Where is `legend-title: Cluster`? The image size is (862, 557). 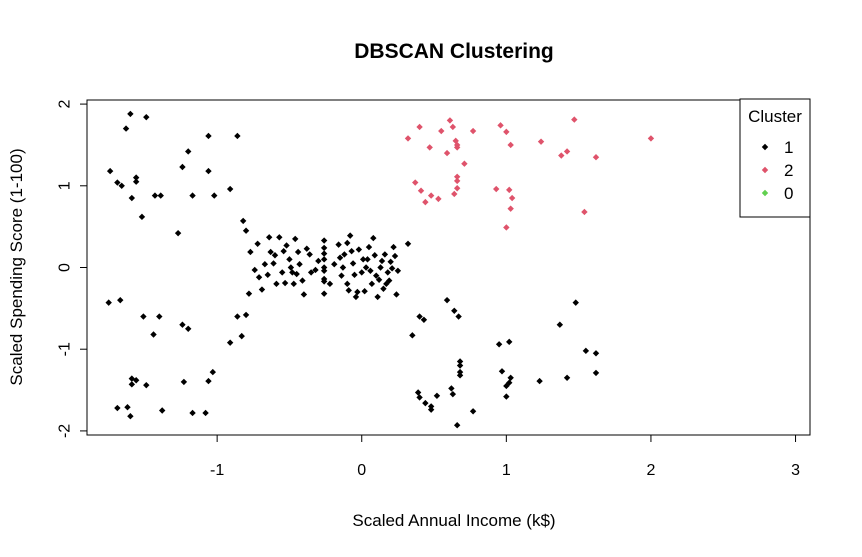 legend-title: Cluster is located at coordinates (775, 116).